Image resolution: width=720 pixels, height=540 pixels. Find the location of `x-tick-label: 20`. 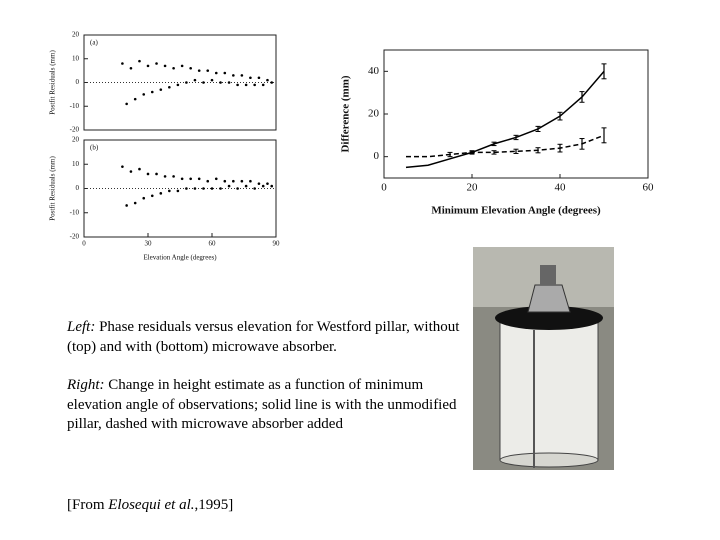

x-tick-label: 20 is located at coordinates (473, 188).